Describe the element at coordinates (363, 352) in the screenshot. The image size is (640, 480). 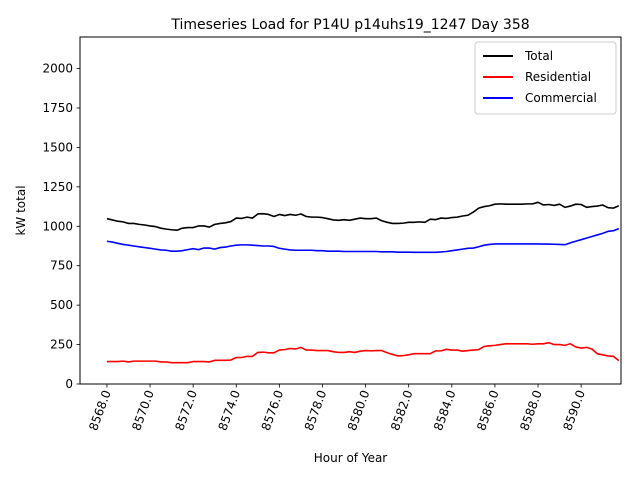
I see `series-line-residential` at that location.